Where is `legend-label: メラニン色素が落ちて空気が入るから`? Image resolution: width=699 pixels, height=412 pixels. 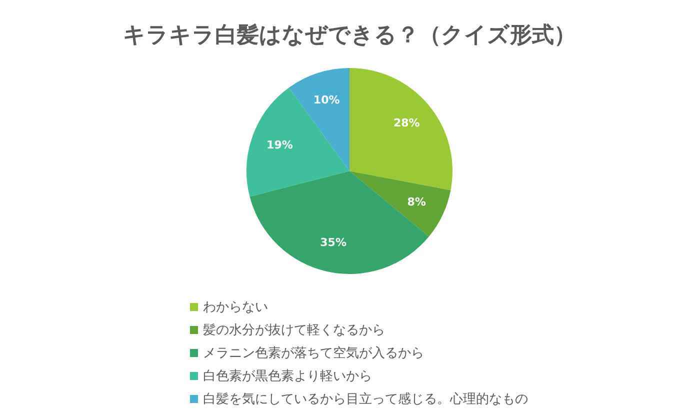
legend-label: メラニン色素が落ちて空気が入るから is located at coordinates (313, 353).